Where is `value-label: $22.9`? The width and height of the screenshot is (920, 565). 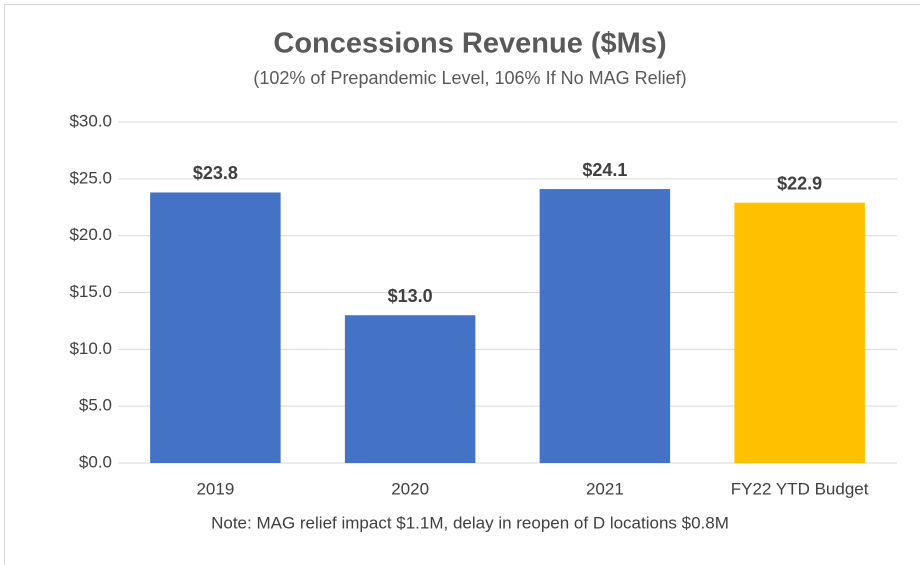 value-label: $22.9 is located at coordinates (799, 183).